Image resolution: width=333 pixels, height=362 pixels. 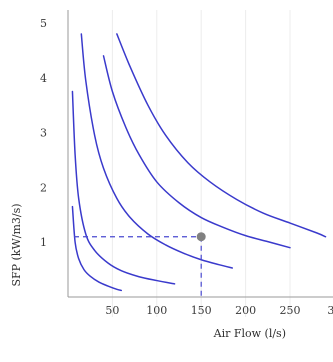 I want to click on x-tick-label: 200, so click(x=245, y=310).